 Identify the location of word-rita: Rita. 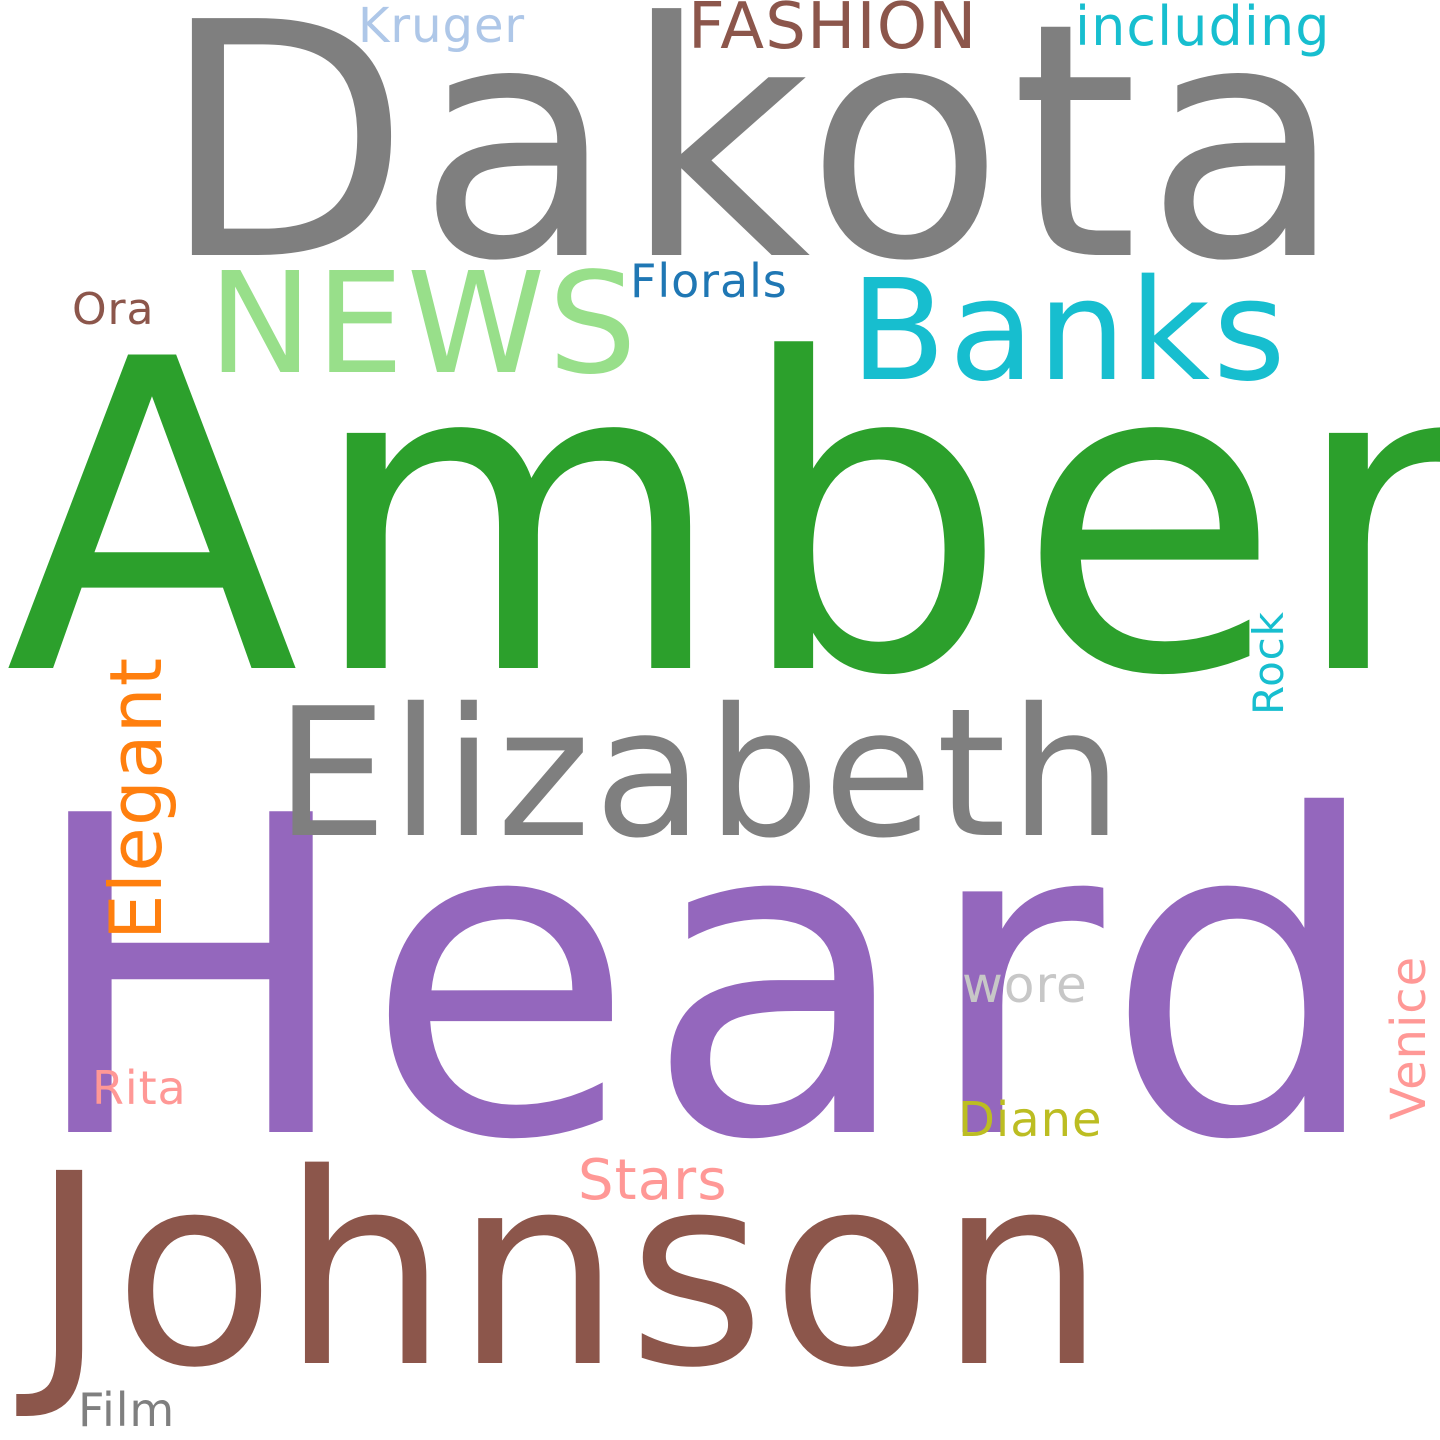
(139, 1088).